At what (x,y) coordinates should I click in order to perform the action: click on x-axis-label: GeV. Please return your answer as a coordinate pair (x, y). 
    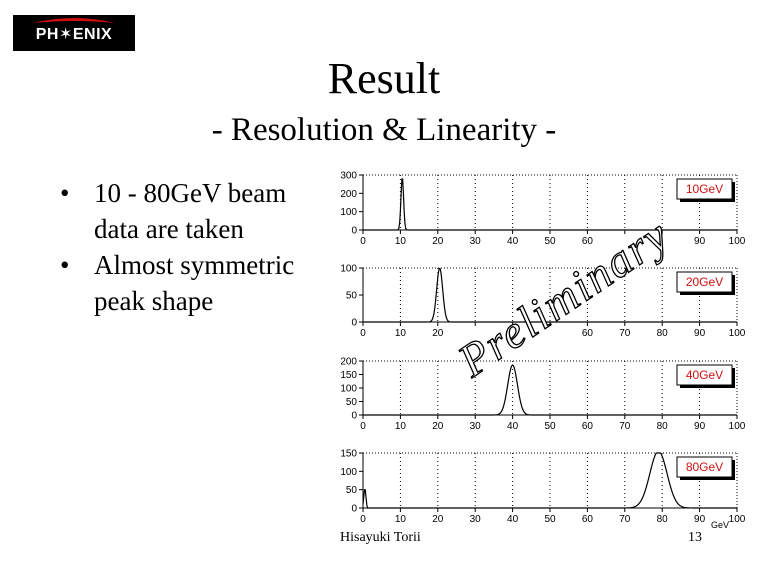
    Looking at the image, I should click on (720, 525).